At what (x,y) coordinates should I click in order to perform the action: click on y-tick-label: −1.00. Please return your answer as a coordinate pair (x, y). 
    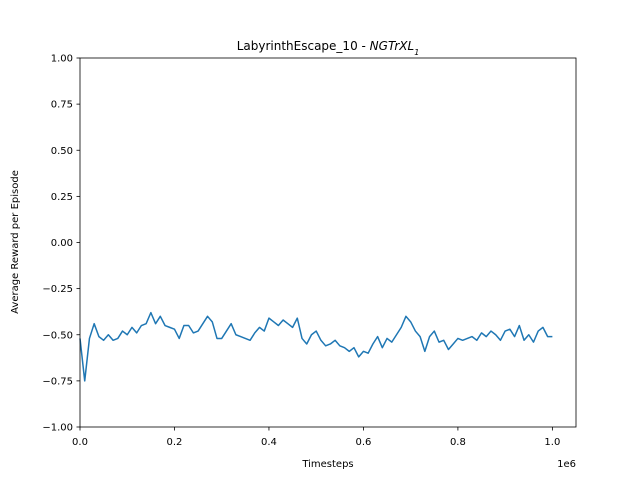
    Looking at the image, I should click on (57, 428).